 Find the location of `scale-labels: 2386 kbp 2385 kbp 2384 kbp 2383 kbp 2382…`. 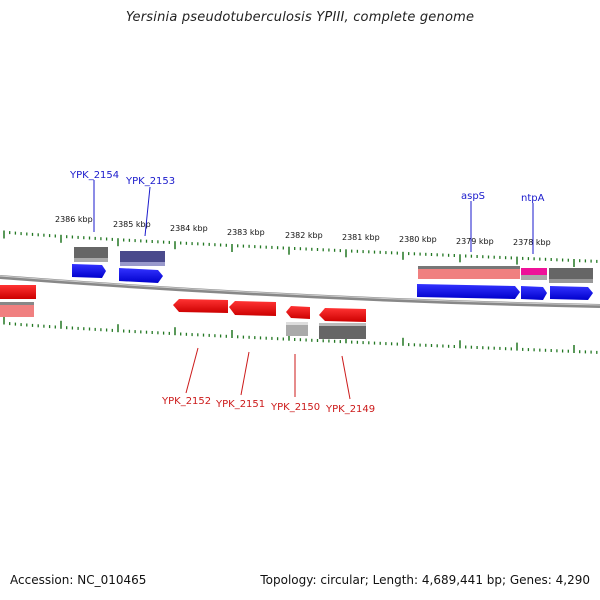

scale-labels: 2386 kbp 2385 kbp 2384 kbp 2383 kbp 2382… is located at coordinates (303, 231).